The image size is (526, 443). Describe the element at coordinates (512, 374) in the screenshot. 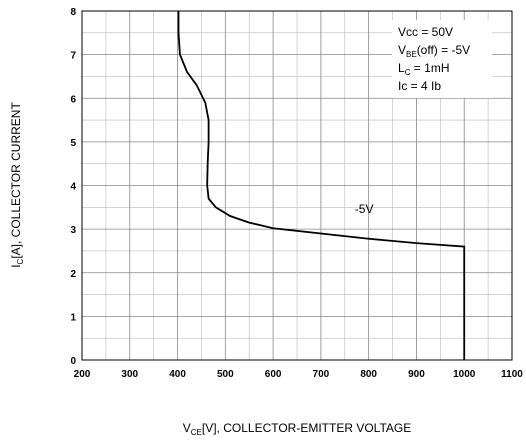

I see `x-tick-label: 1100` at that location.